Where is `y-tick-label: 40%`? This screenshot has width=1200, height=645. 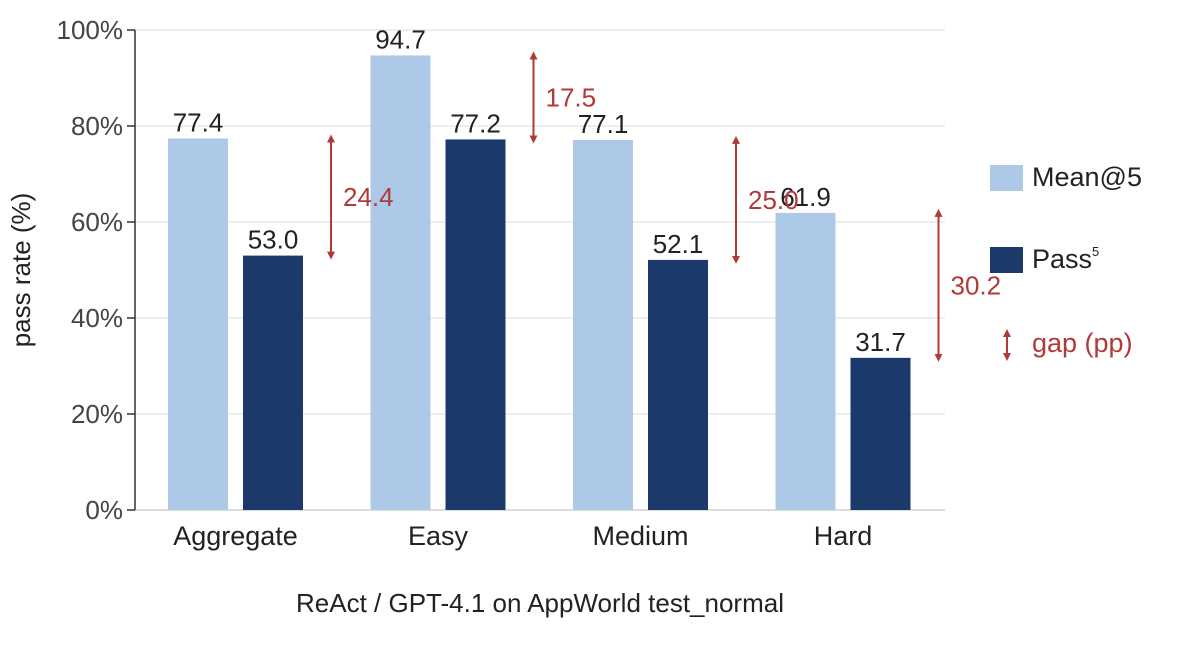
y-tick-label: 40% is located at coordinates (97, 318).